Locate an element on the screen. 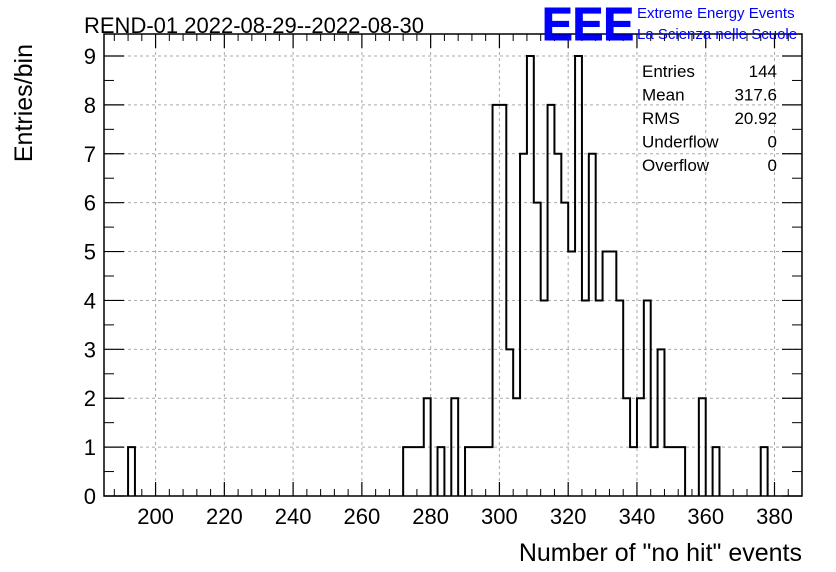 The image size is (836, 572). y-tick-label: 9 is located at coordinates (90, 56).